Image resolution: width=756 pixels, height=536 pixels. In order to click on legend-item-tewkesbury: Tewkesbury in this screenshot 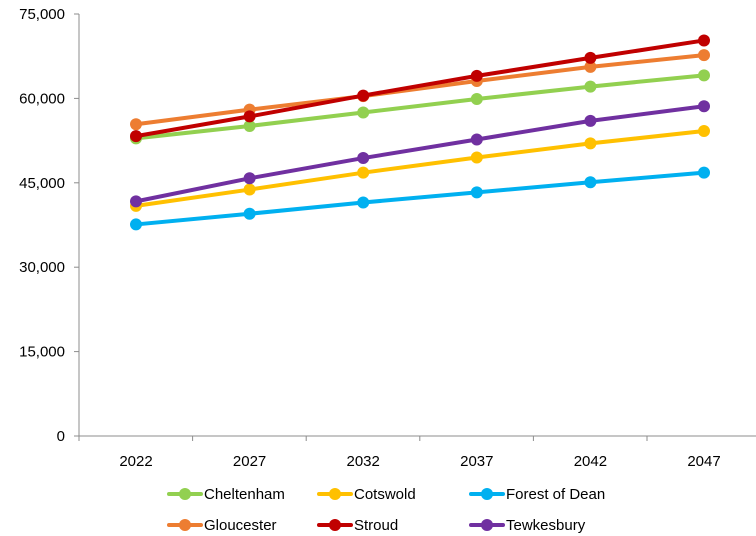, I will do `click(527, 525)`.